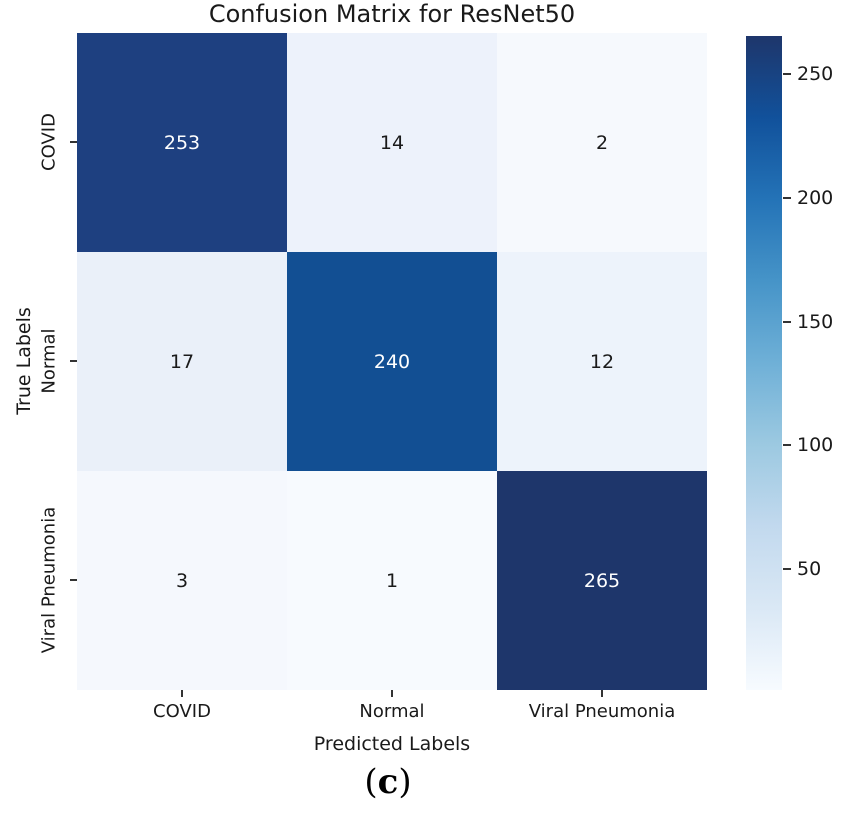 The height and width of the screenshot is (814, 845). Describe the element at coordinates (392, 744) in the screenshot. I see `x-axis-label: Predicted Labels` at that location.